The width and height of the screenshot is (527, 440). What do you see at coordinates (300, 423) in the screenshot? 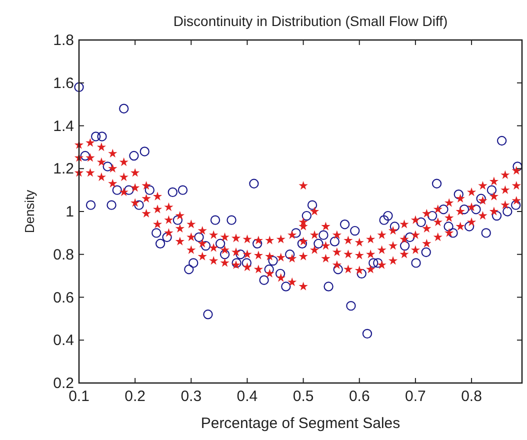
I see `x-axis-title: Percentage of Segment Sales` at bounding box center [300, 423].